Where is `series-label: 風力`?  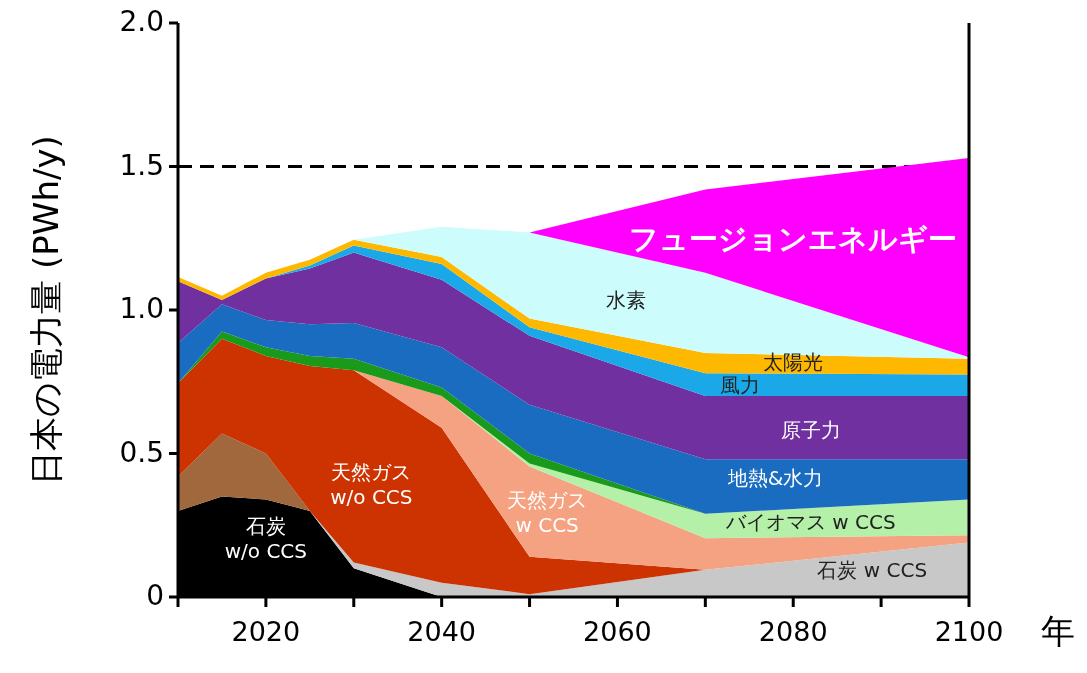 series-label: 風力 is located at coordinates (740, 384).